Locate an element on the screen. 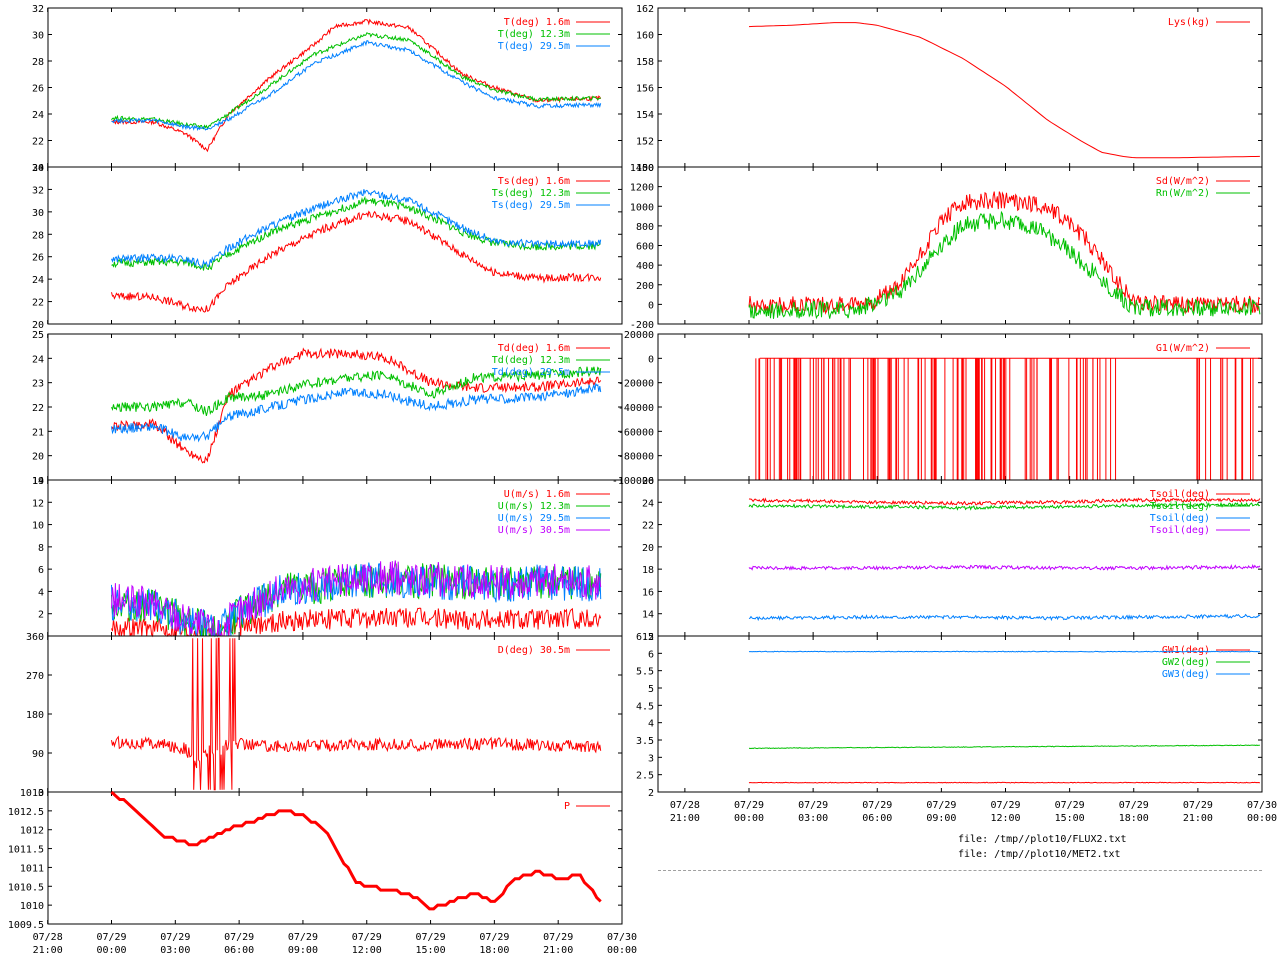 The image size is (1280, 960). y-tick-label: 800 is located at coordinates (645, 227).